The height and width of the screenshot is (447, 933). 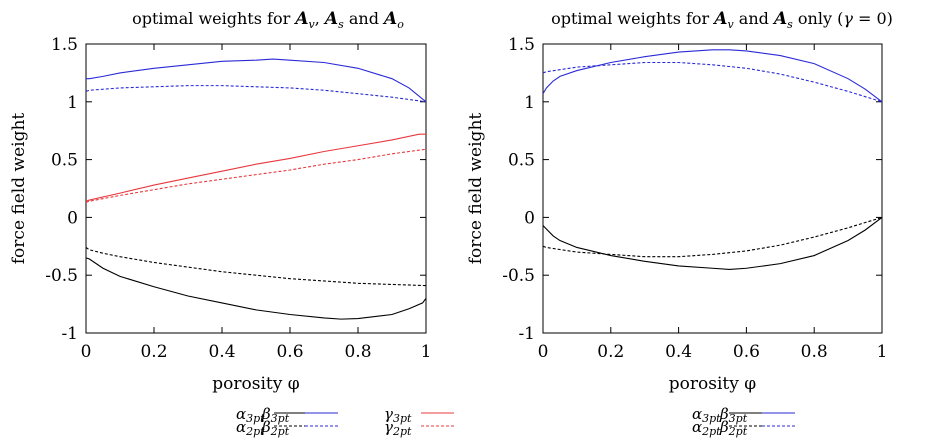 What do you see at coordinates (848, 18) in the screenshot?
I see `title-part: γ` at bounding box center [848, 18].